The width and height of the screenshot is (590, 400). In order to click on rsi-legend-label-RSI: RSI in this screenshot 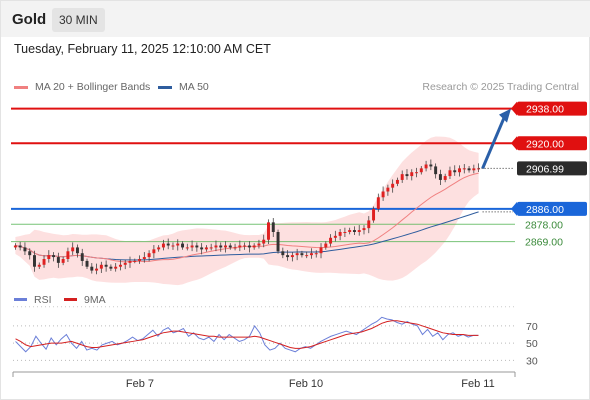, I will do `click(43, 300)`.